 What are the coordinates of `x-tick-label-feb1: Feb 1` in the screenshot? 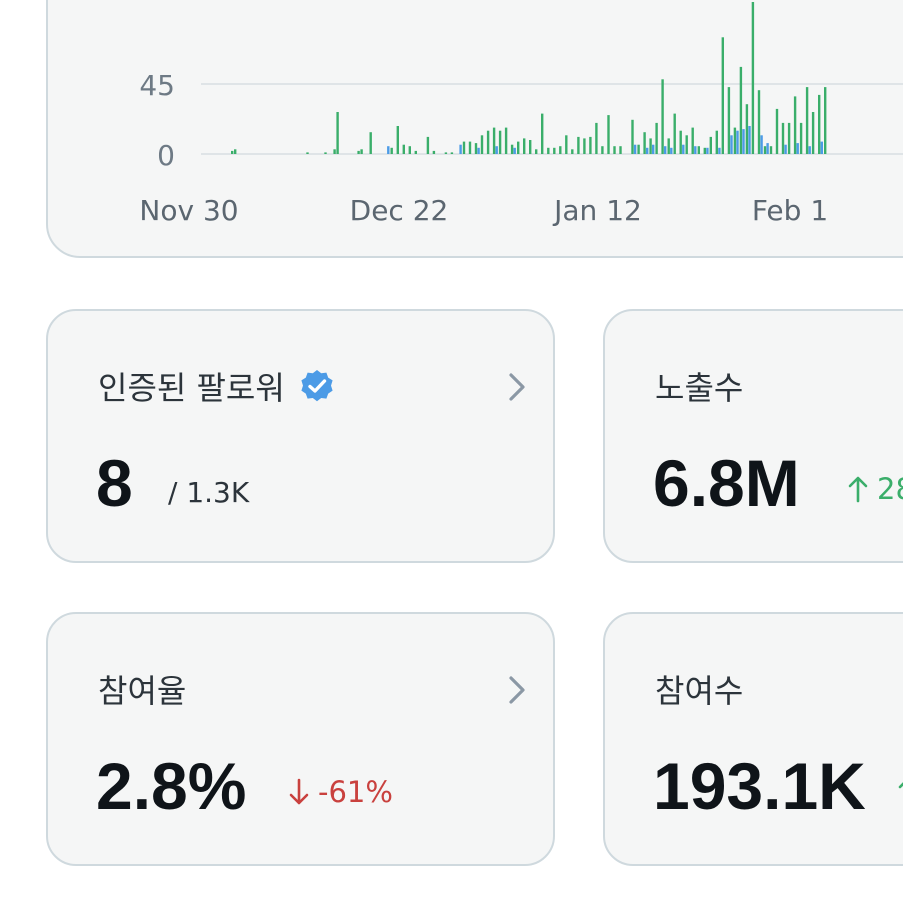 It's located at (790, 210).